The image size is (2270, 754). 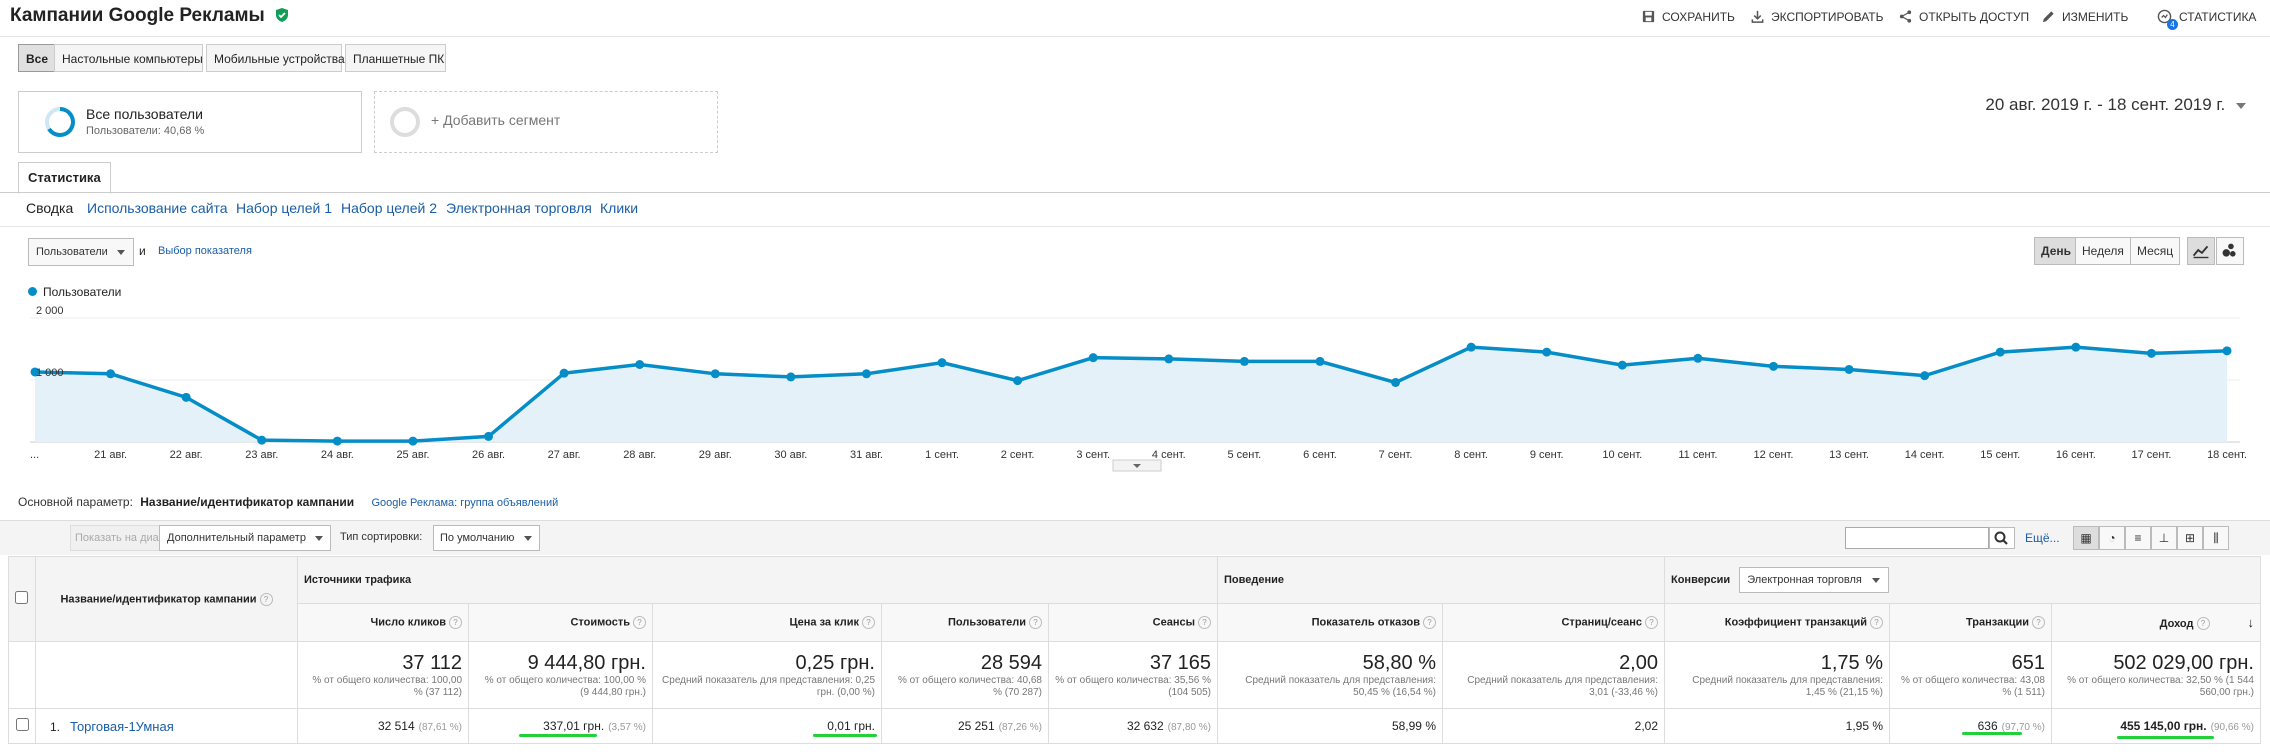 What do you see at coordinates (50, 208) in the screenshot?
I see `subtab-summary: Сводка` at bounding box center [50, 208].